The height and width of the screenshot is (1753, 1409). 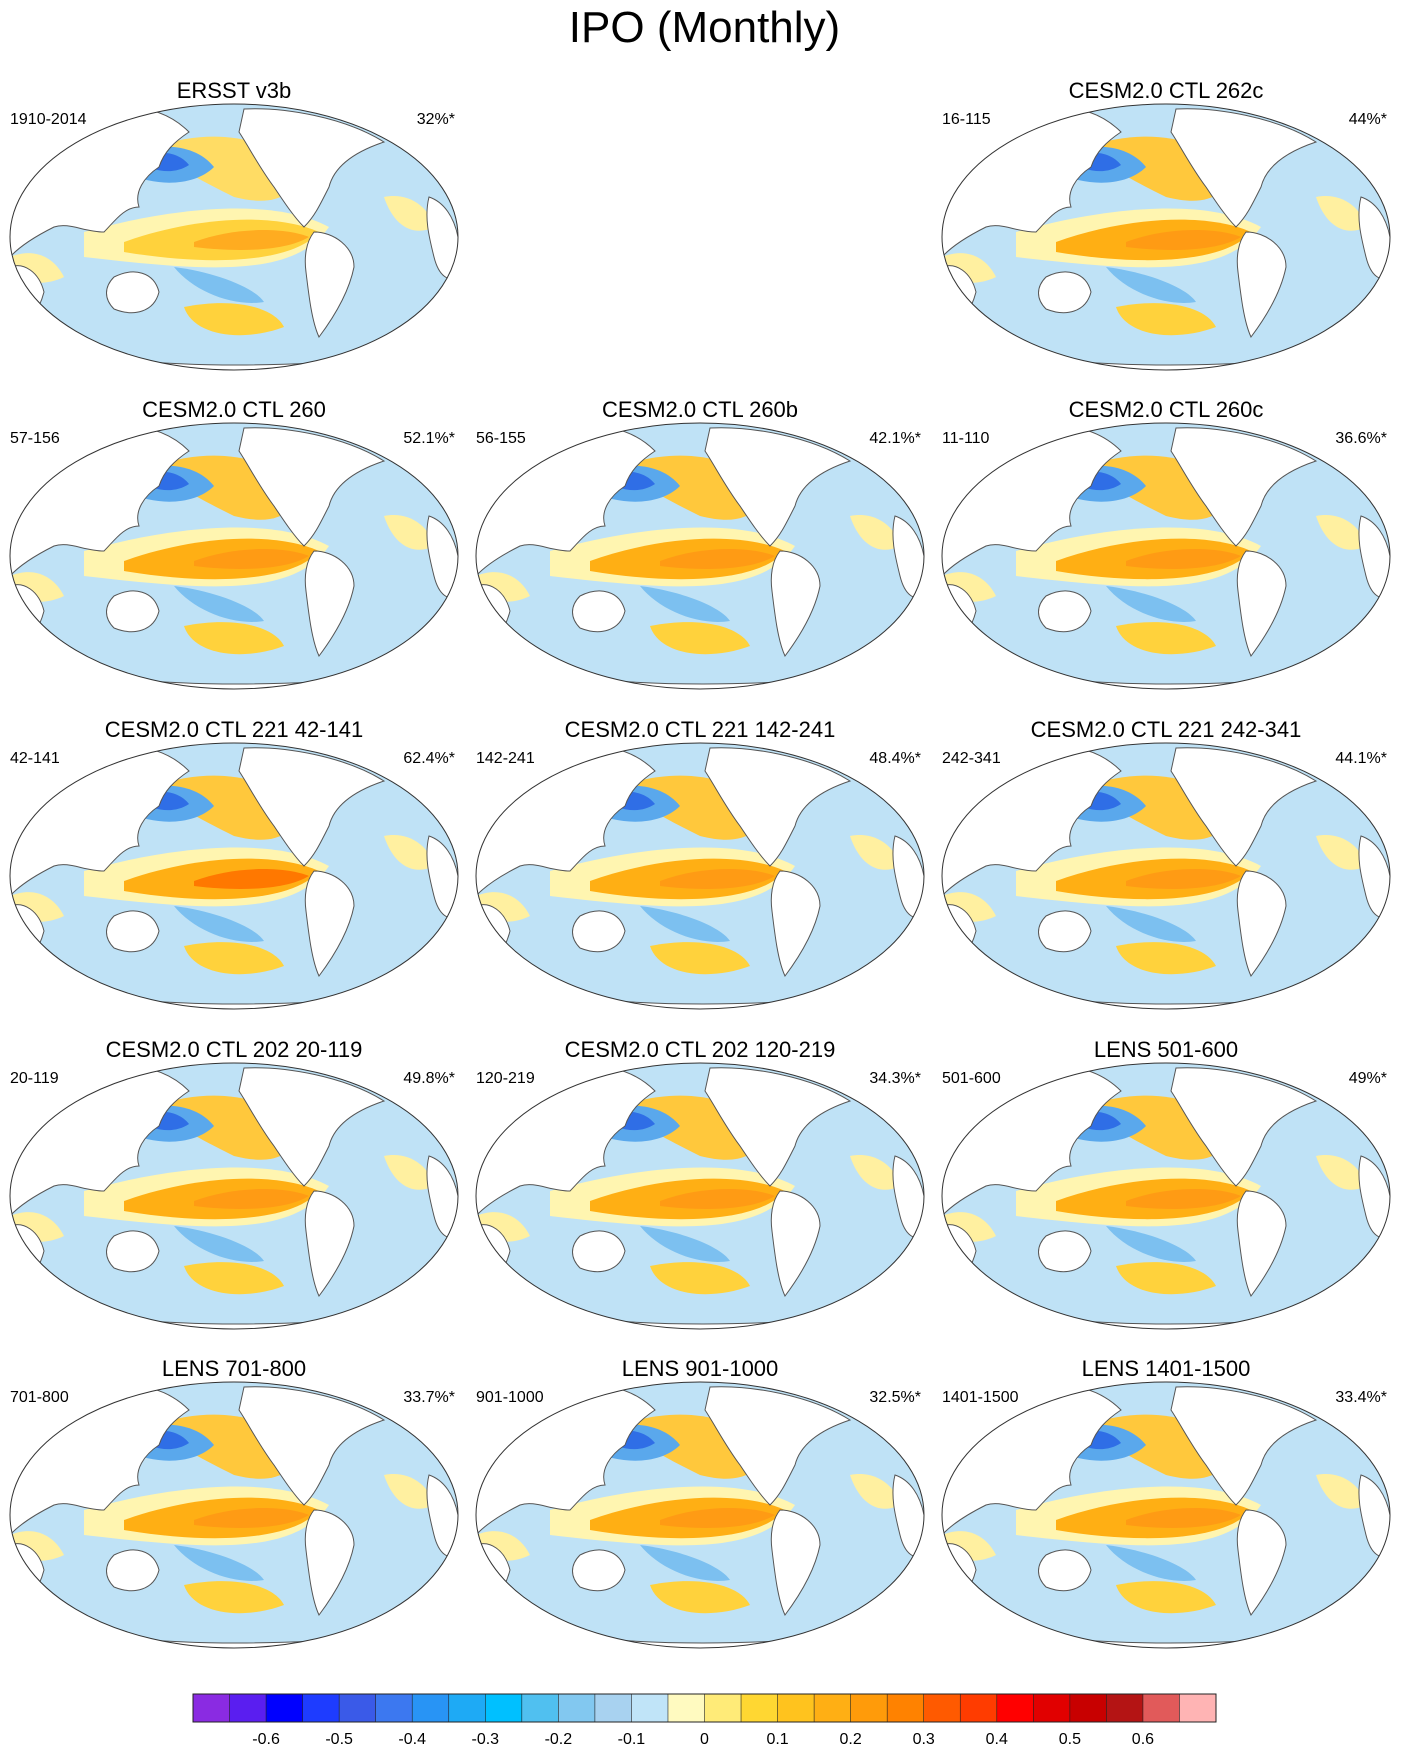 What do you see at coordinates (1368, 1078) in the screenshot?
I see `panel-variance: 49%*` at bounding box center [1368, 1078].